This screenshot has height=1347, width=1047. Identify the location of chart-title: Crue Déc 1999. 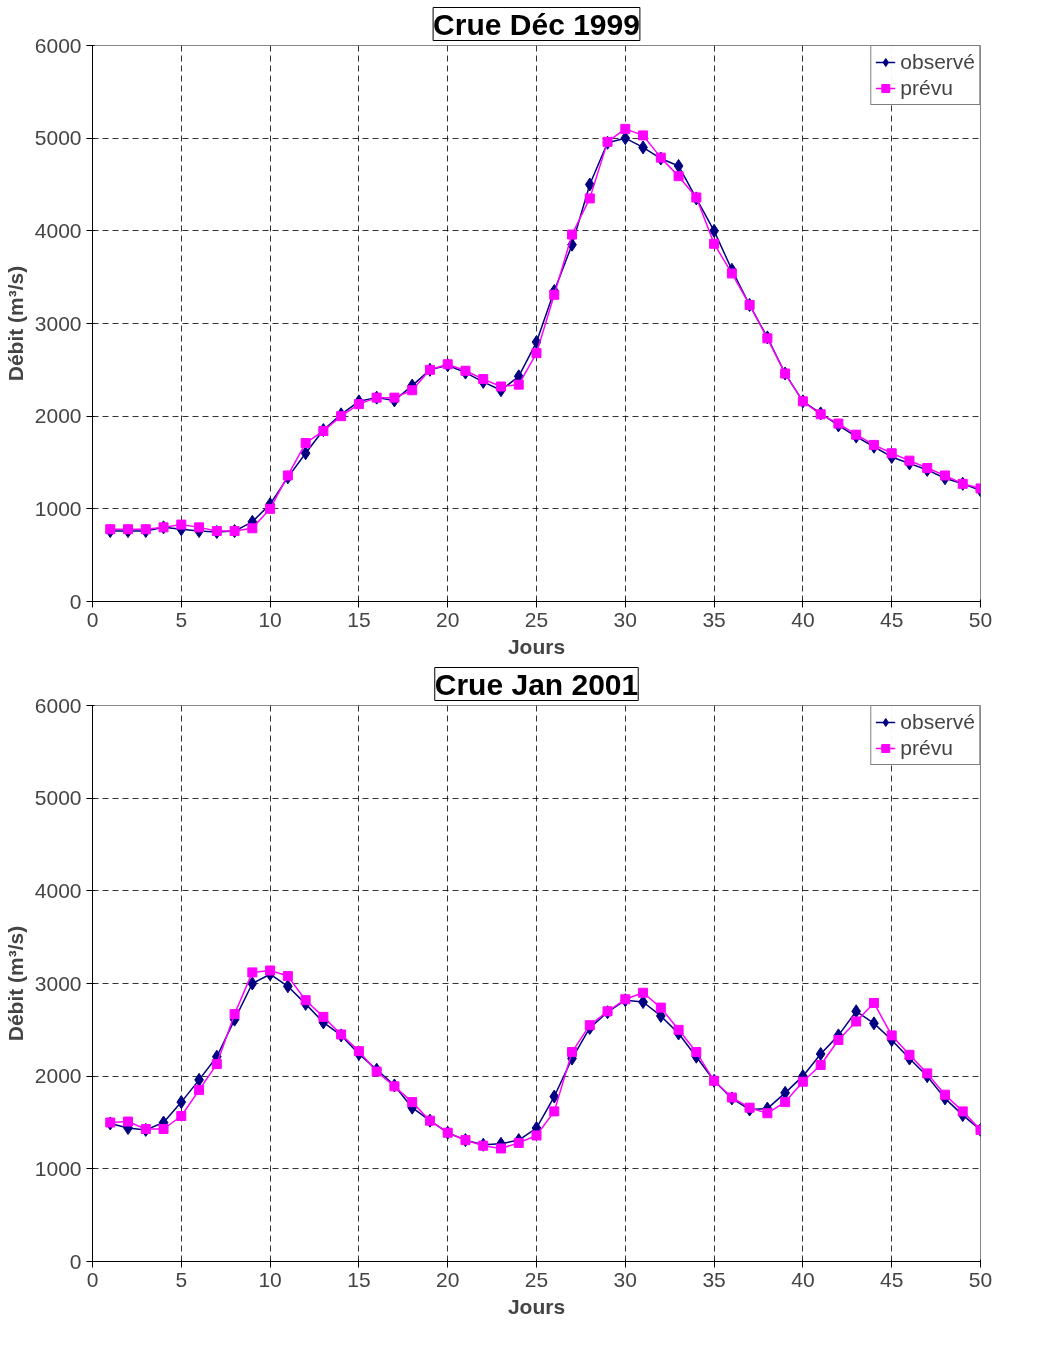
(536, 24).